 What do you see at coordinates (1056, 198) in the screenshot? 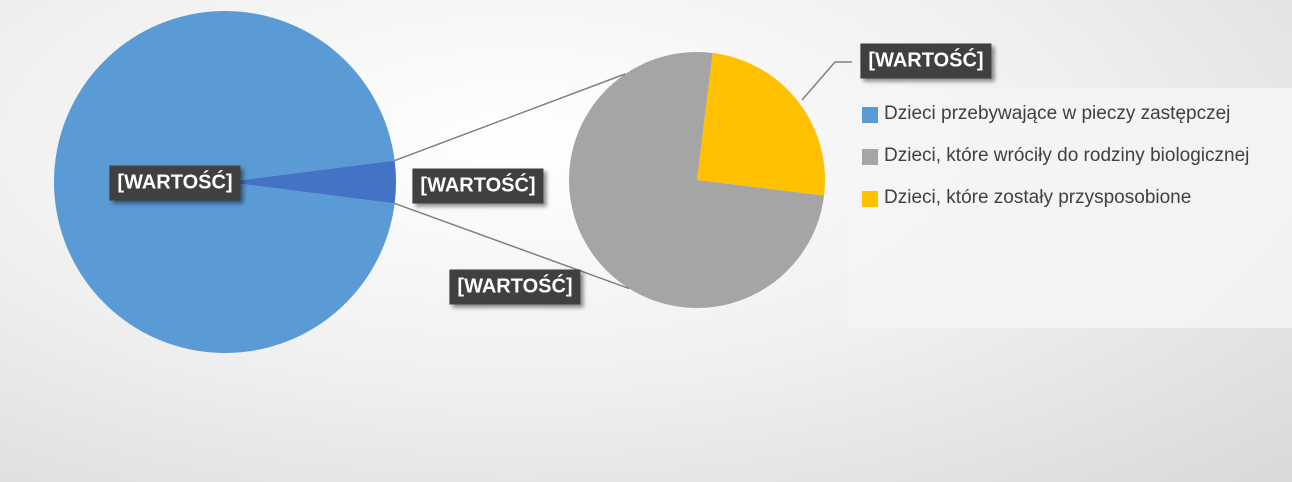
I see `legend-item: Dzieci, które zostały przysposobione` at bounding box center [1056, 198].